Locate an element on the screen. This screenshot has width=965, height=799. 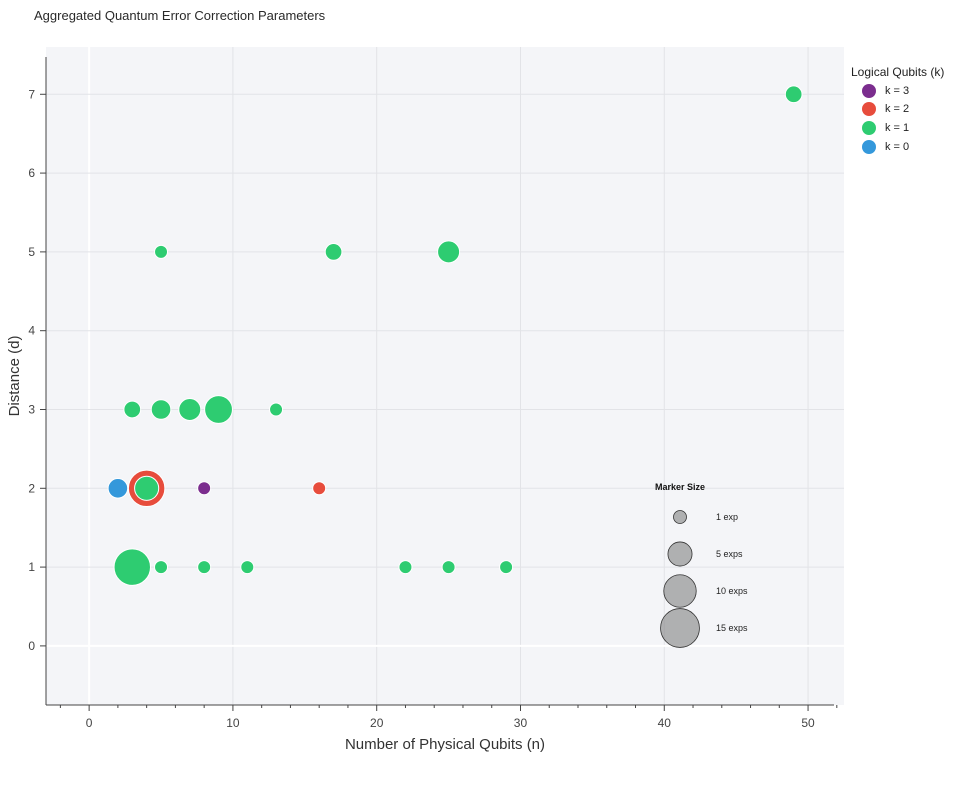
x-tick-label: 0 is located at coordinates (89, 723).